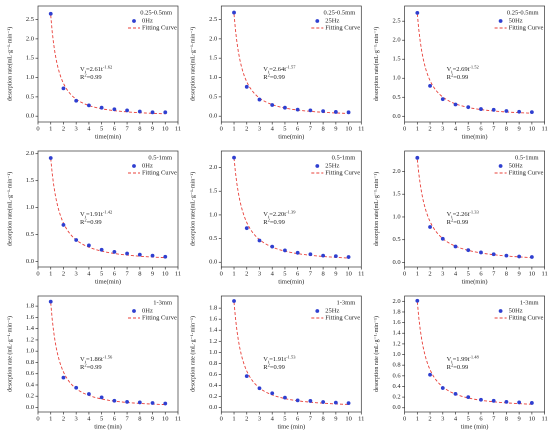  What do you see at coordinates (449, 69) in the screenshot?
I see `eq-part: V` at bounding box center [449, 69].